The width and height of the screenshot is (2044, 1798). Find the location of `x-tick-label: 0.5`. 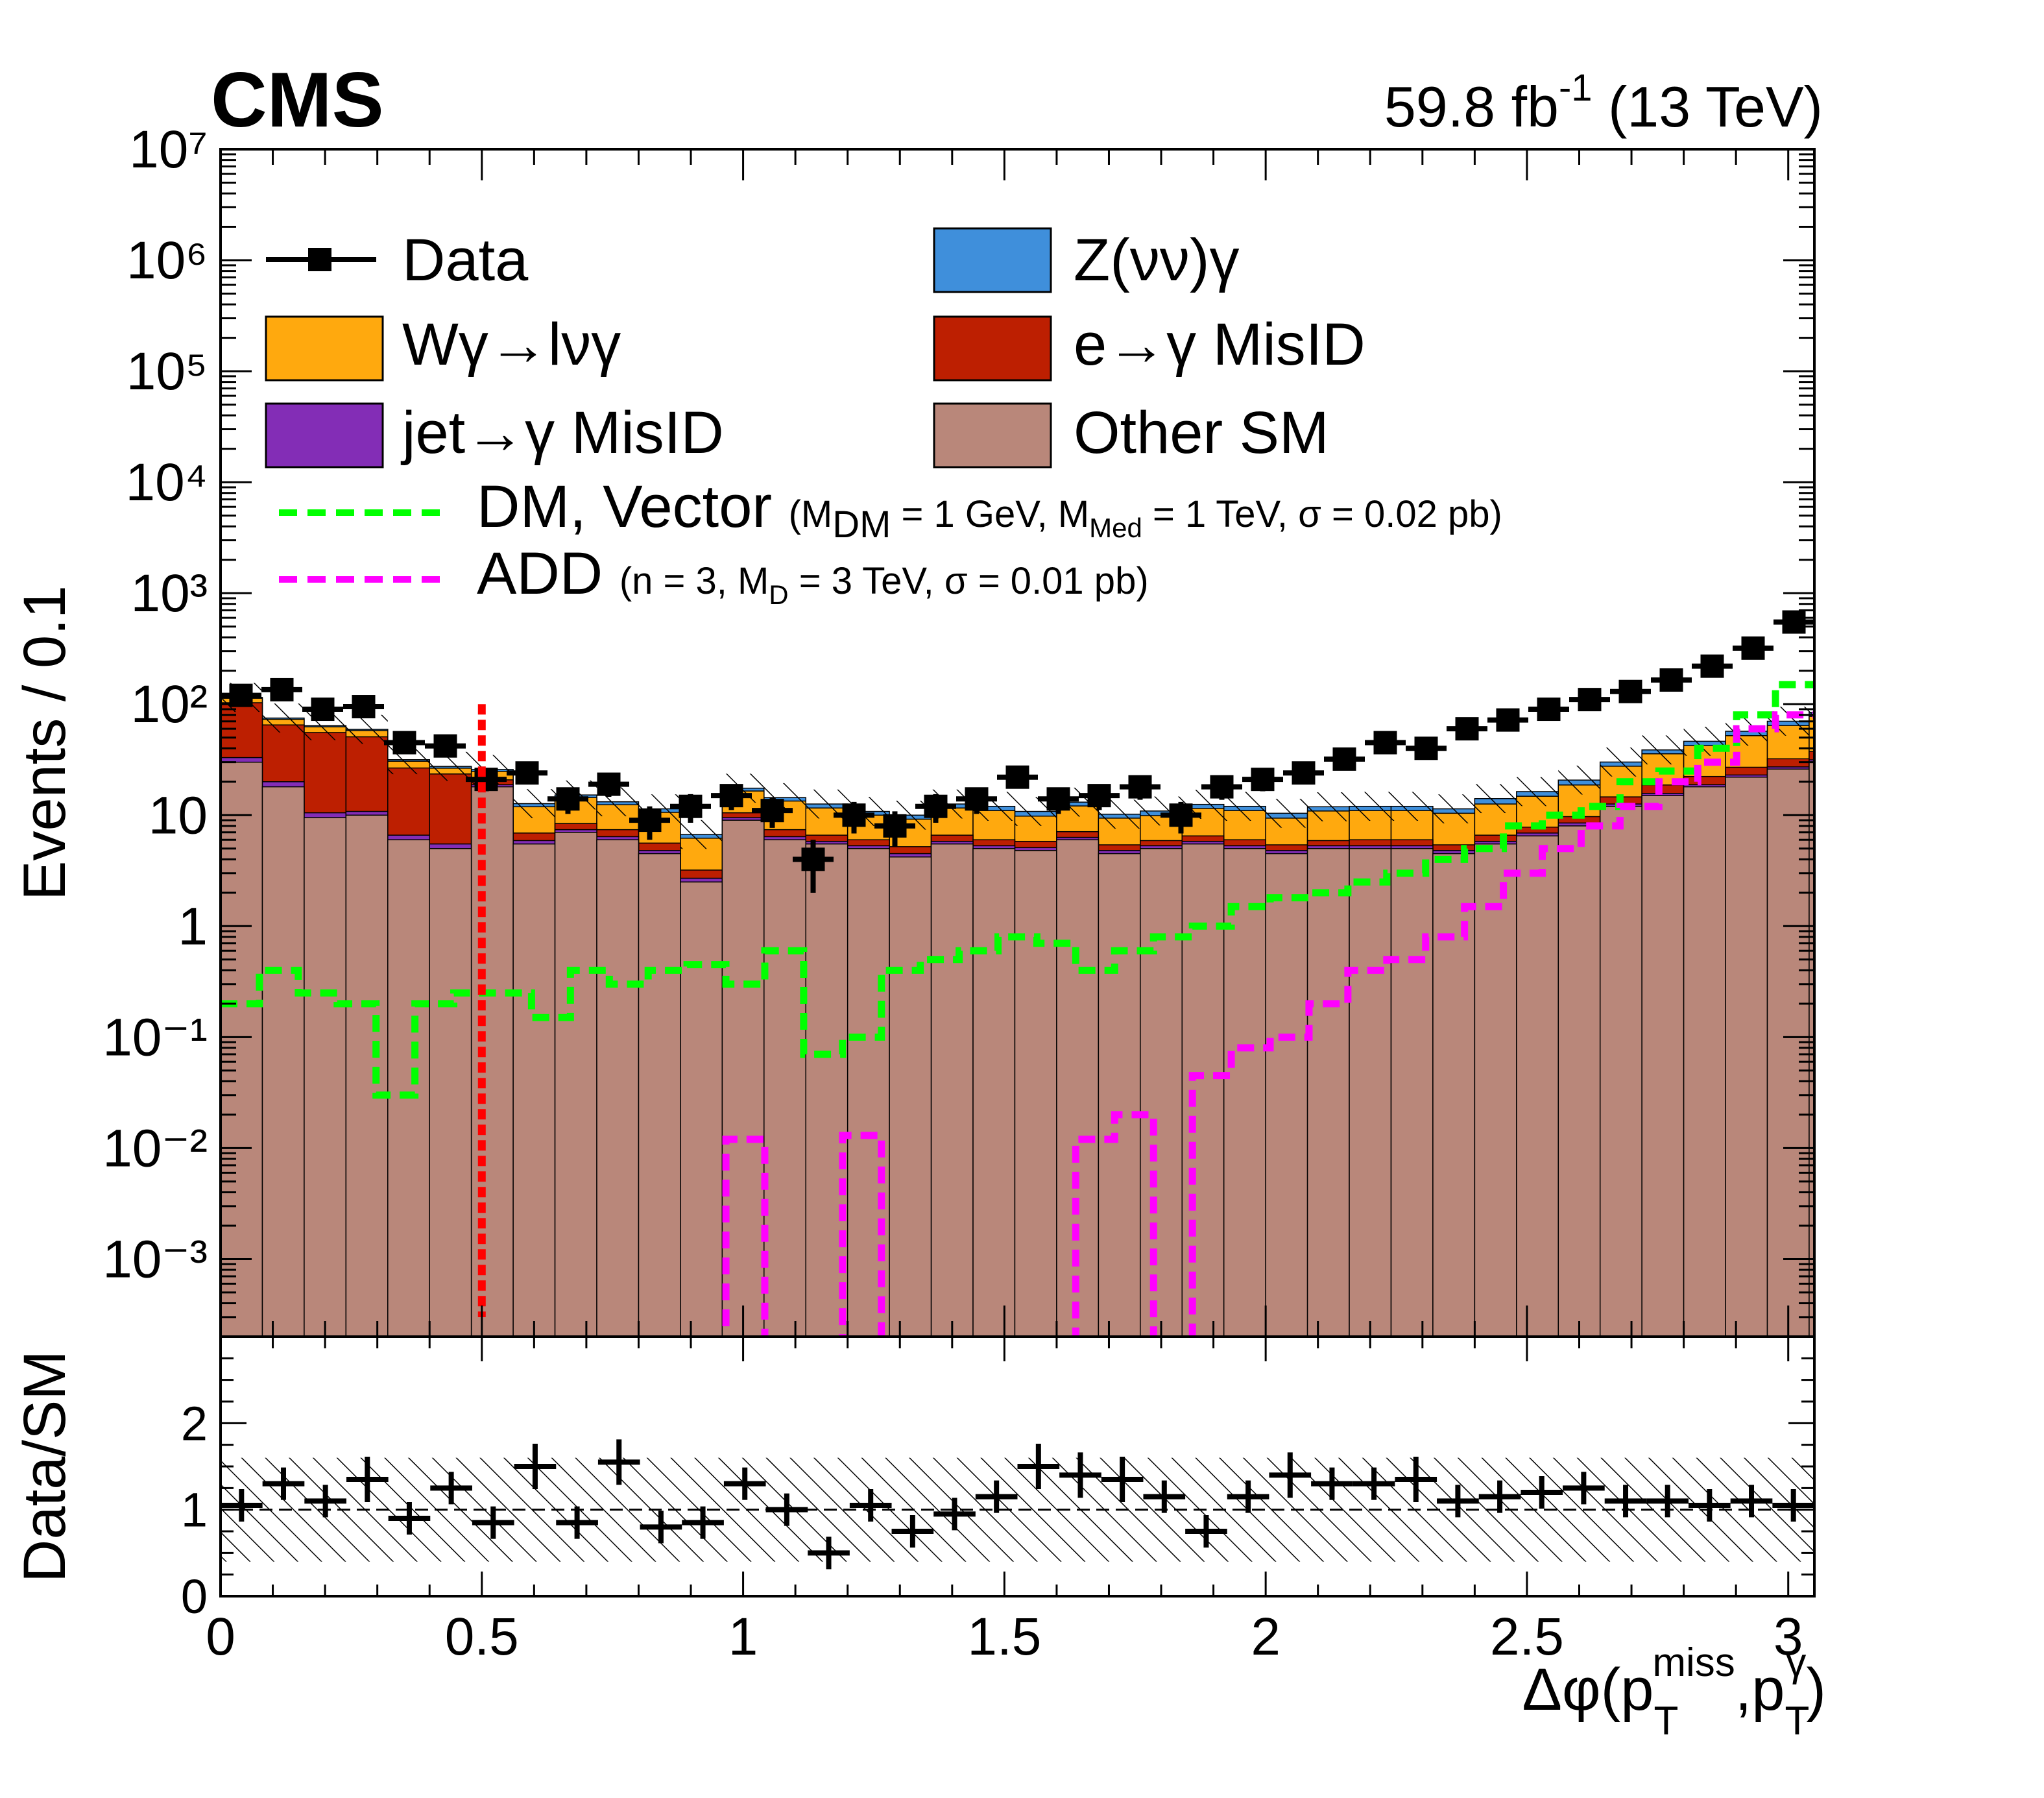

x-tick-label: 0.5 is located at coordinates (482, 1636).